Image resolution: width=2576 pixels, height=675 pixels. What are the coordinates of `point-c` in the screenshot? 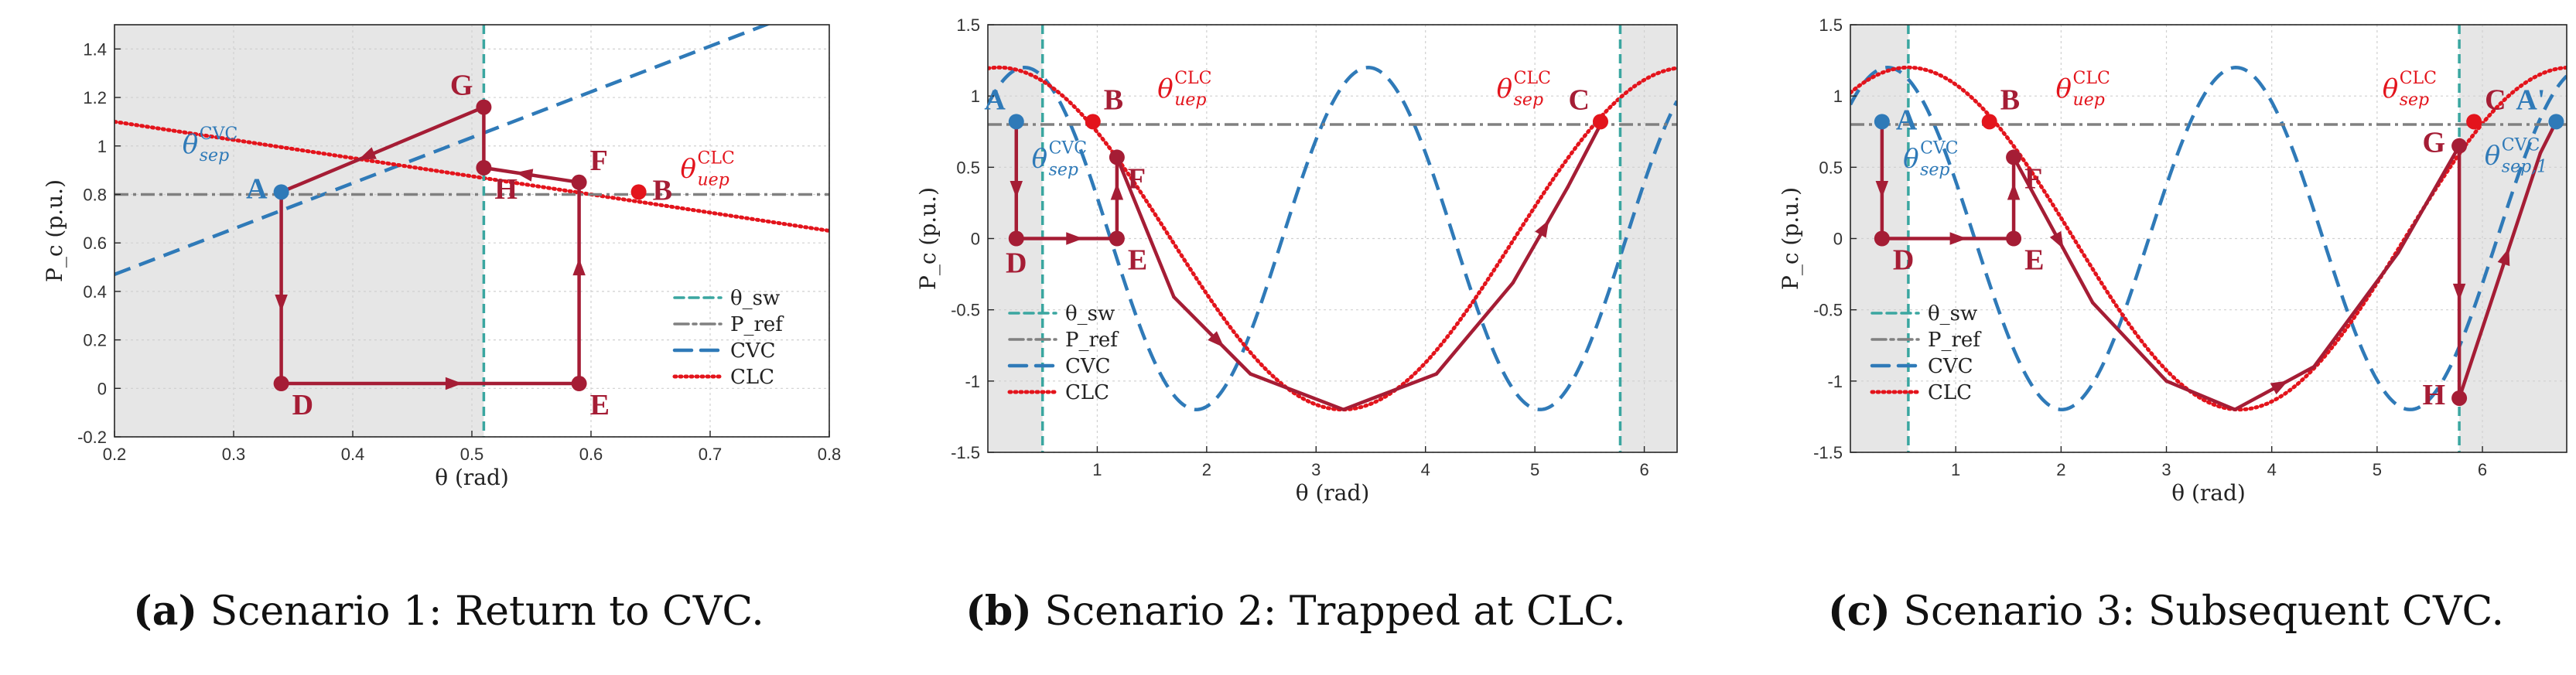 It's located at (1600, 122).